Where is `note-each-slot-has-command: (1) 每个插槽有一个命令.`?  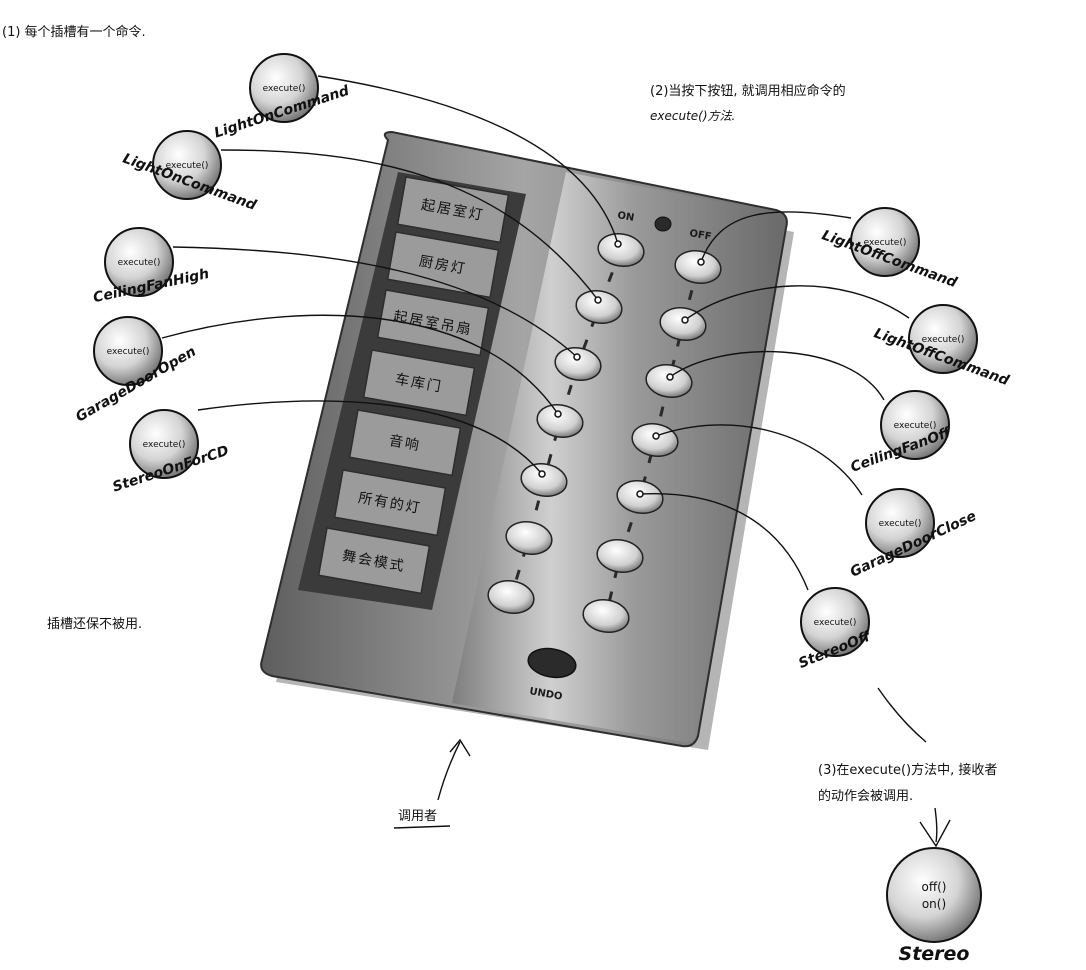 note-each-slot-has-command: (1) 每个插槽有一个命令. is located at coordinates (74, 32).